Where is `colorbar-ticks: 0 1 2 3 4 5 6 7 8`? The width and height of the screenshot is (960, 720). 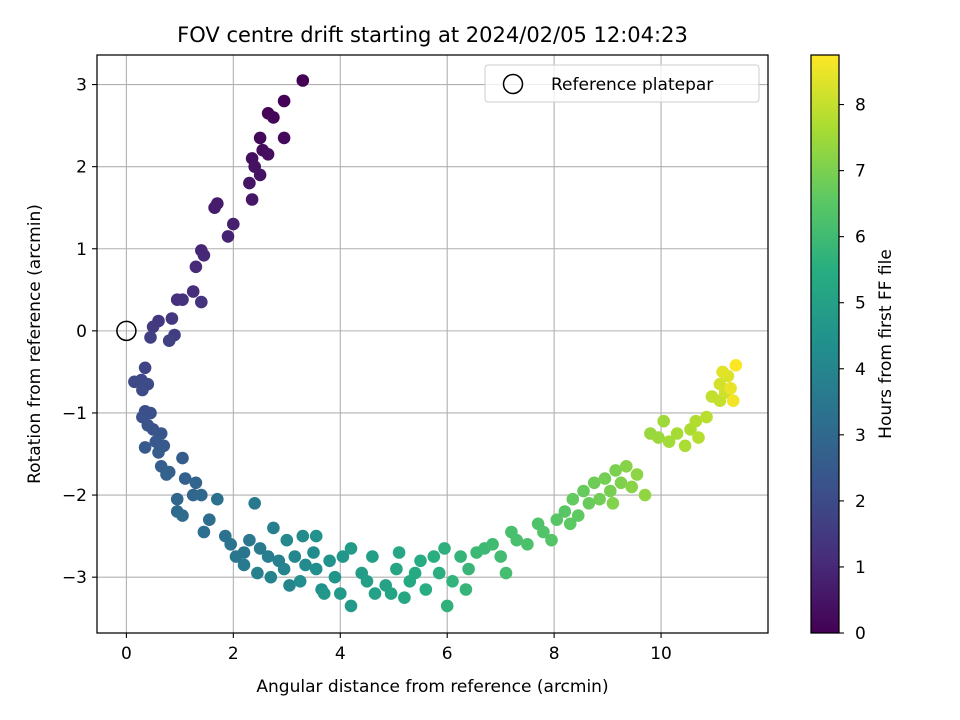
colorbar-ticks: 0 1 2 3 4 5 6 7 8 is located at coordinates (852, 370).